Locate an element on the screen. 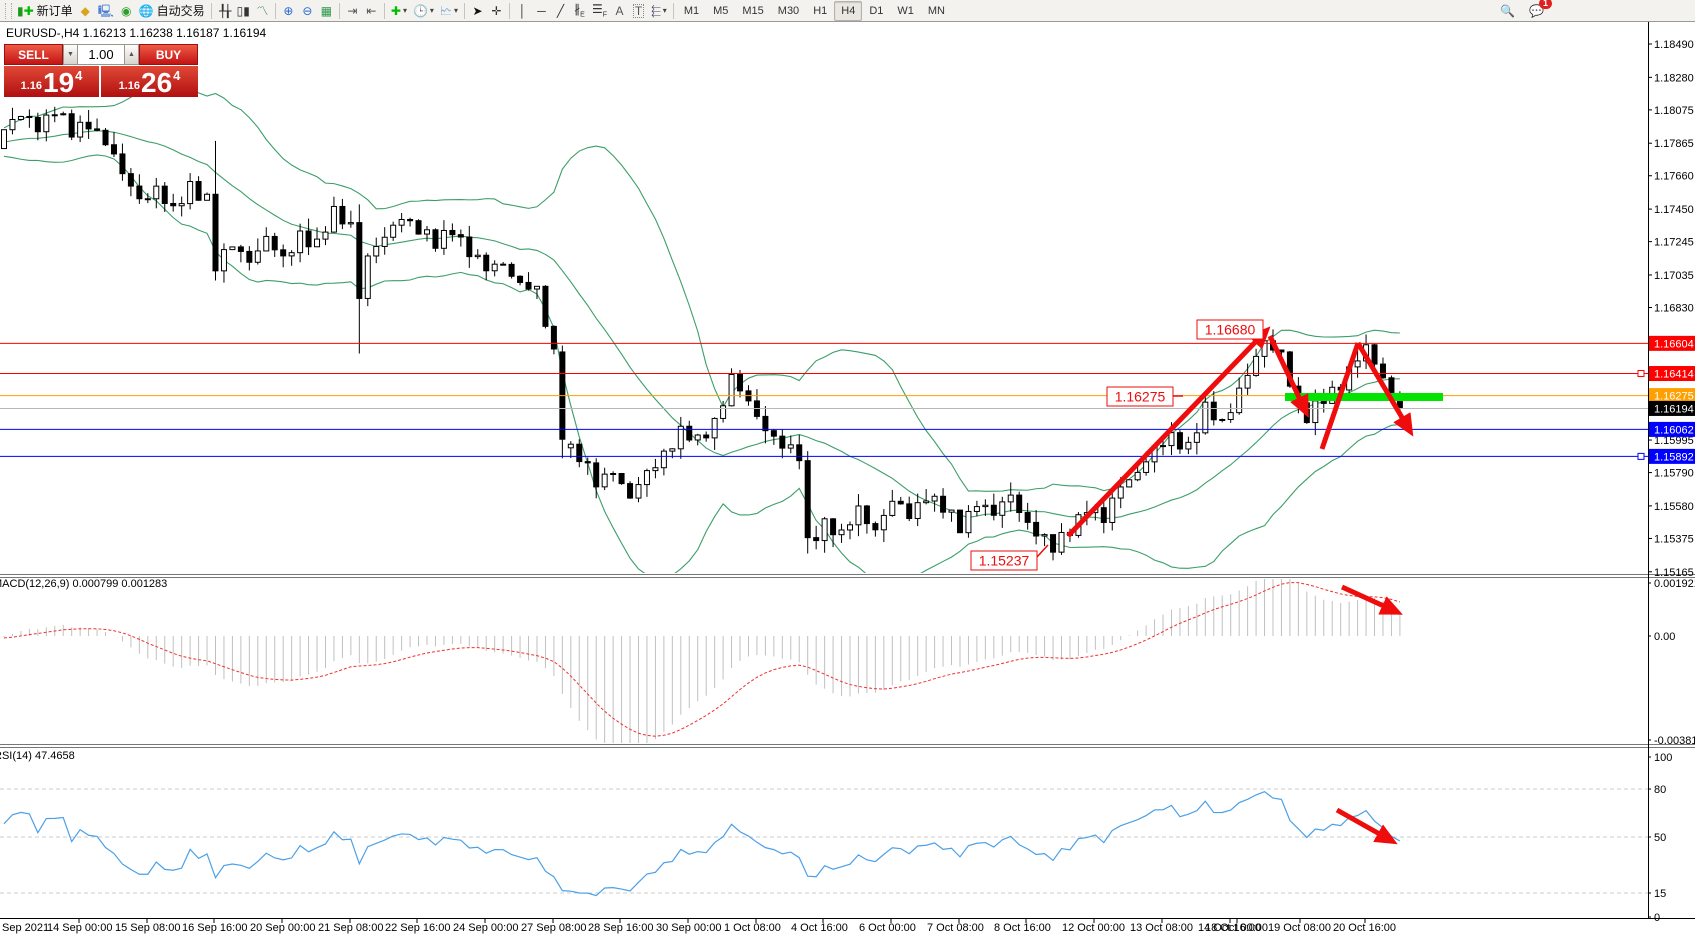 Image resolution: width=1695 pixels, height=937 pixels. timeframe-w1-button: W1 is located at coordinates (905, 10).